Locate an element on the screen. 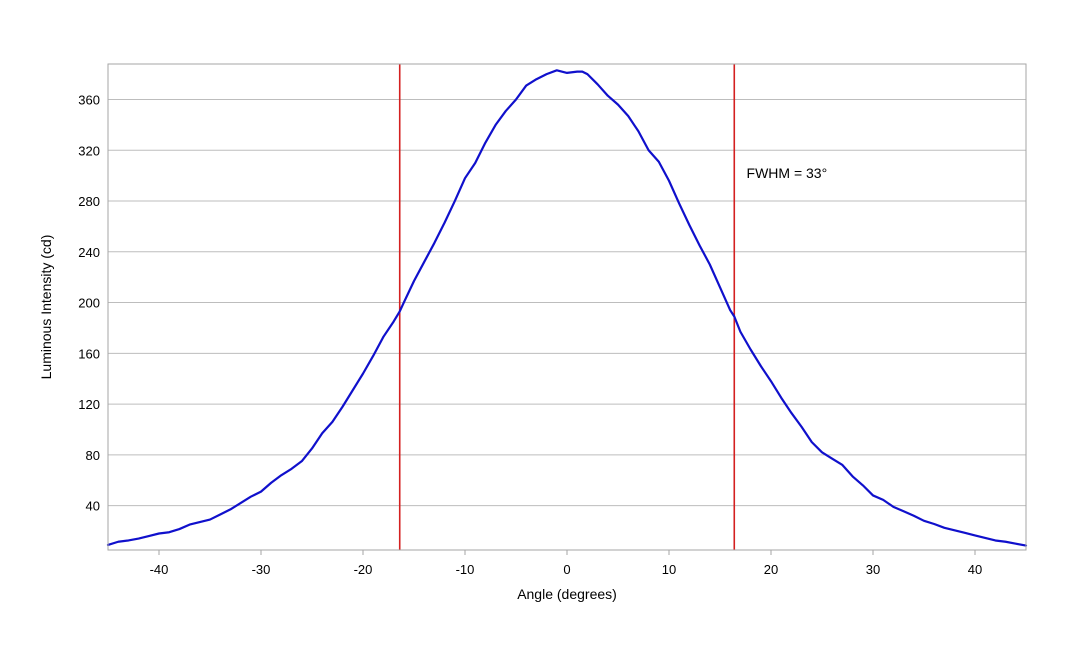 The height and width of the screenshot is (653, 1080). y-tick-label: 320 is located at coordinates (89, 150).